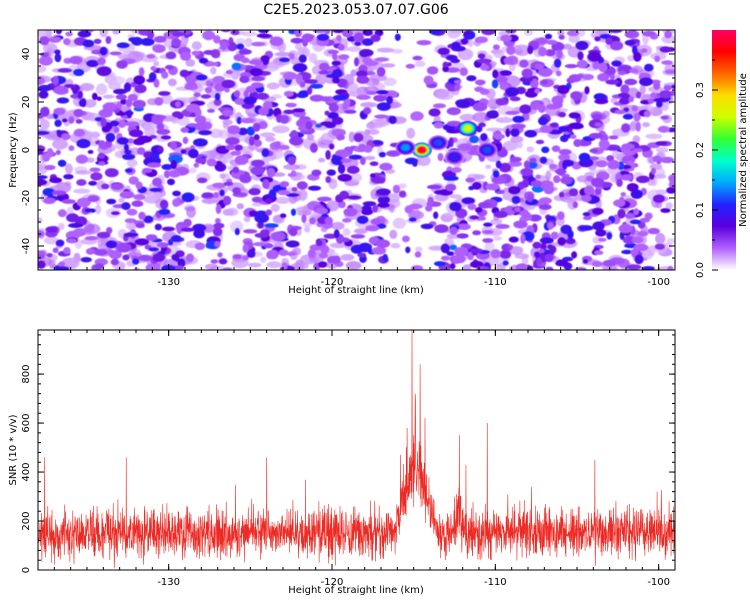  Describe the element at coordinates (355, 10) in the screenshot. I see `page-title: C2E5.2023.053.07.07.G06` at that location.